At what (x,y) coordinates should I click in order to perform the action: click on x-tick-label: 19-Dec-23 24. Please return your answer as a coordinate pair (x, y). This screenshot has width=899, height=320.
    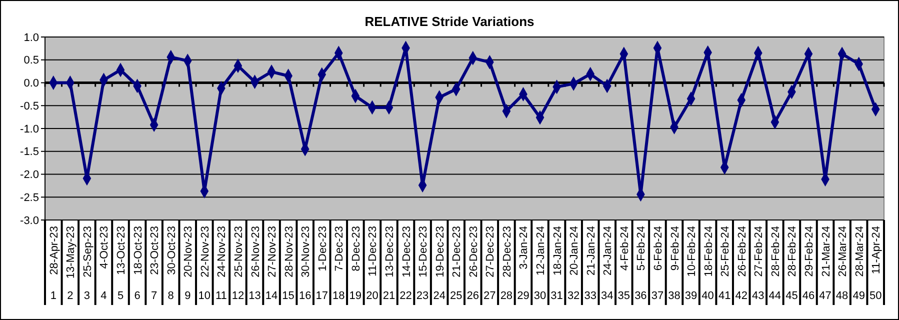
    Looking at the image, I should click on (439, 264).